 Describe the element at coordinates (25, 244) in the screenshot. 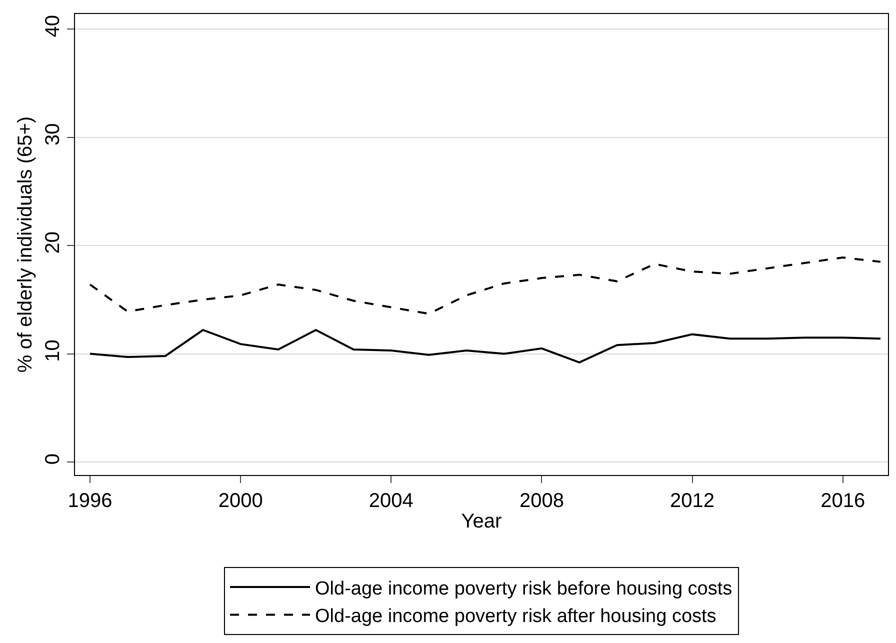

I see `y-axis-title: % of elderly individuals (65+)` at that location.